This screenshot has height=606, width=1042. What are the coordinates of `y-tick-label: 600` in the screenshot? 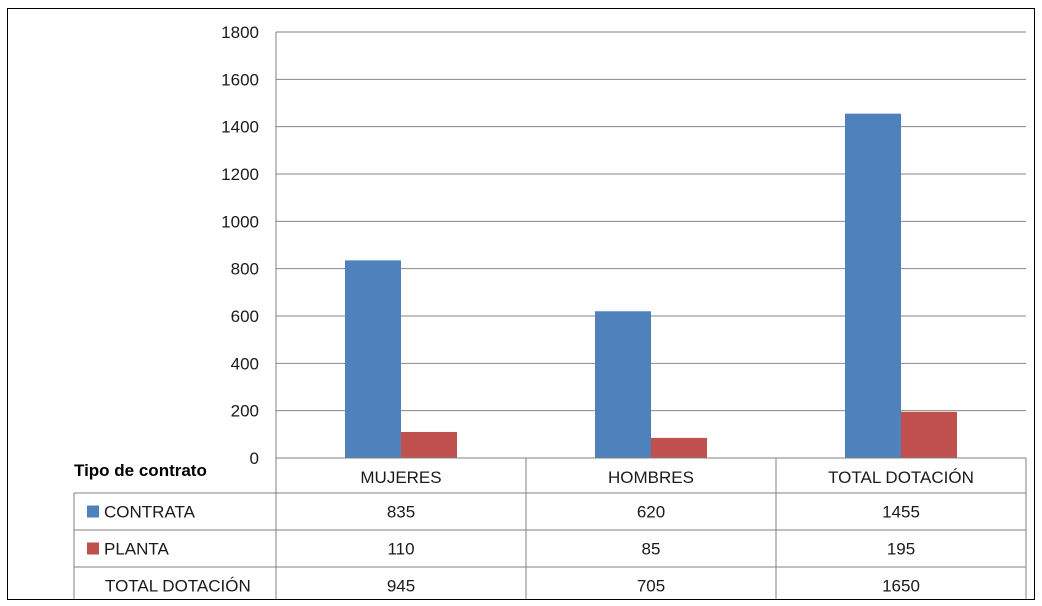 It's located at (245, 316).